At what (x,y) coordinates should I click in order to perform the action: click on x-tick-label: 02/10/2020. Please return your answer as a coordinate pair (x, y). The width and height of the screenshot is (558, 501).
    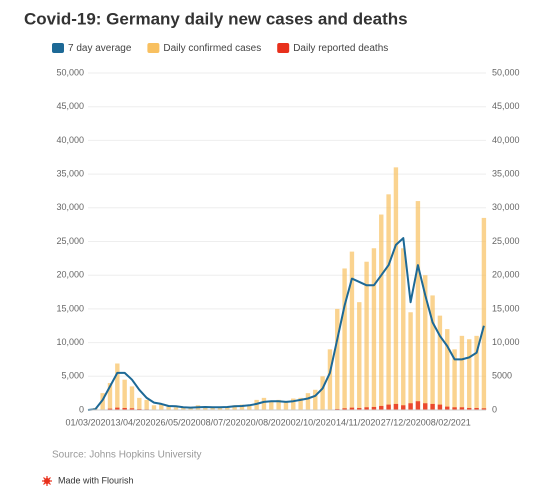
    Looking at the image, I should click on (313, 422).